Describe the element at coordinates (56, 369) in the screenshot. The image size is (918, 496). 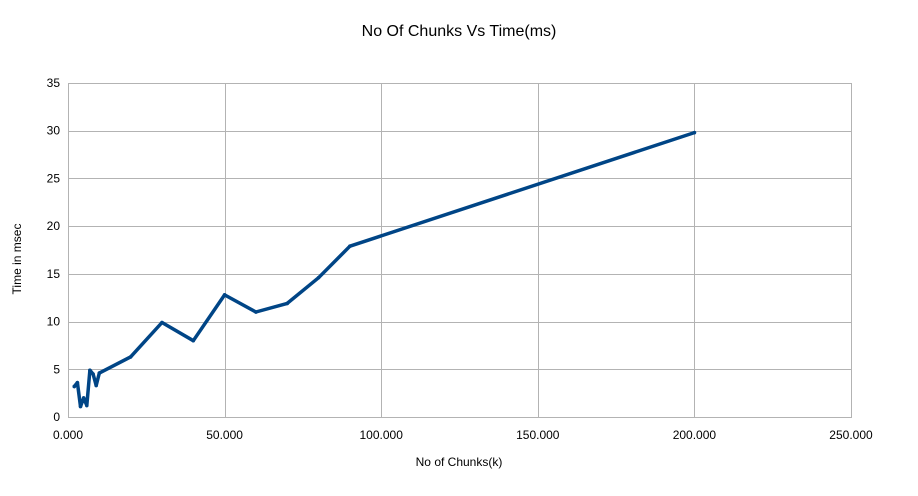
I see `y-tick-label: 5` at that location.